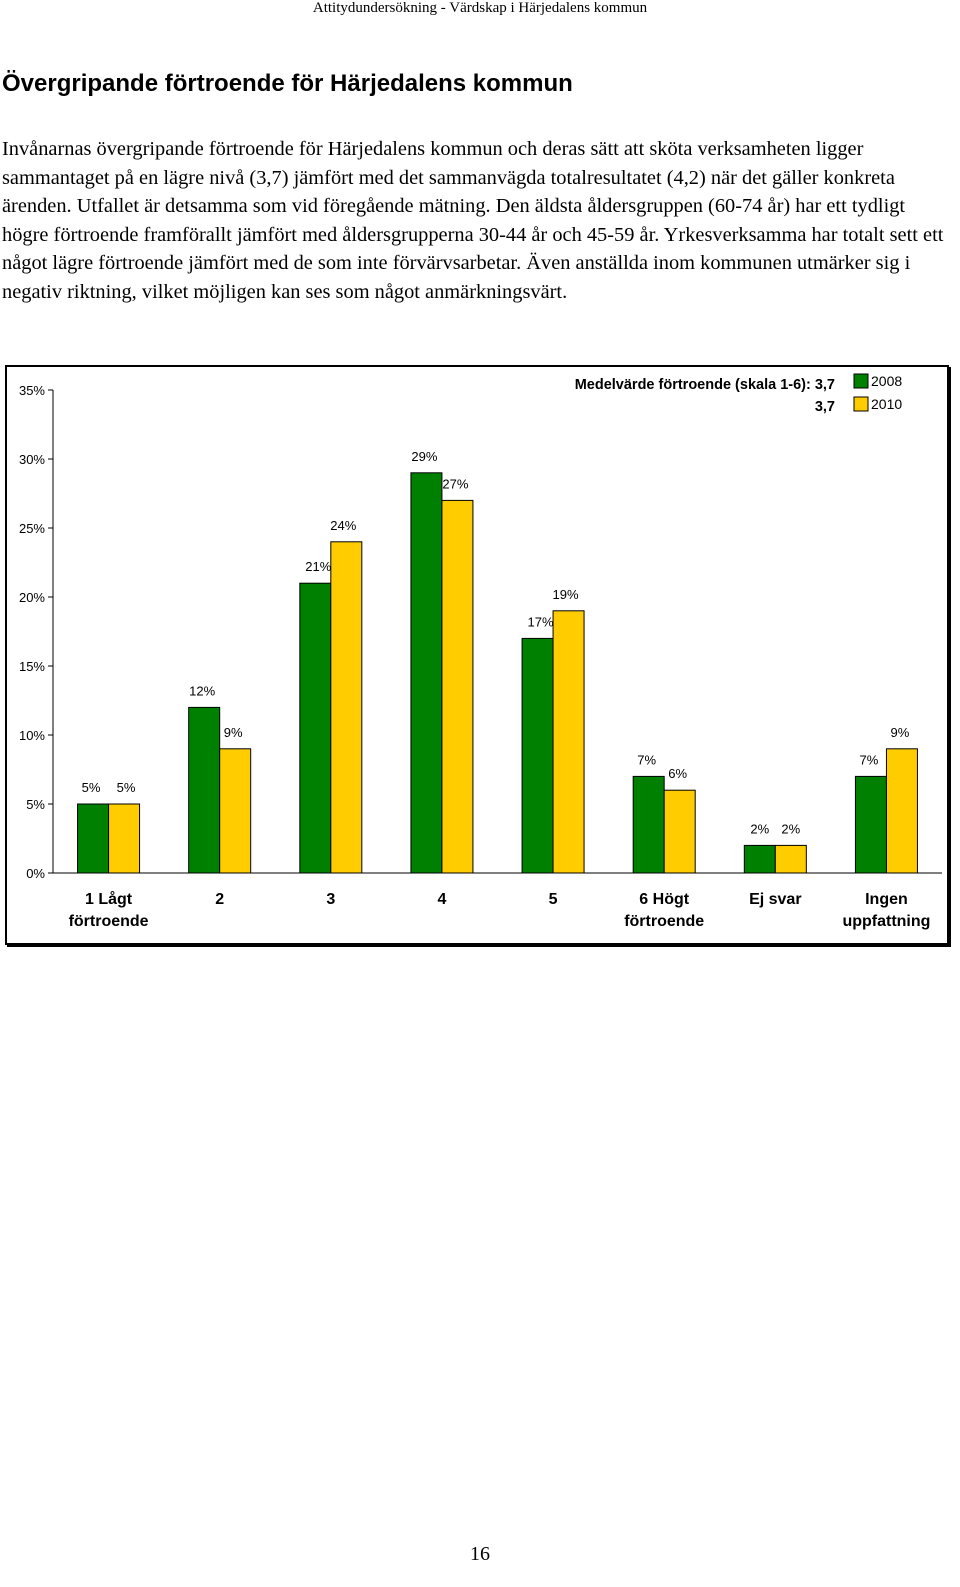 The width and height of the screenshot is (960, 1587). Describe the element at coordinates (455, 483) in the screenshot. I see `bar-value-label: 27%` at that location.